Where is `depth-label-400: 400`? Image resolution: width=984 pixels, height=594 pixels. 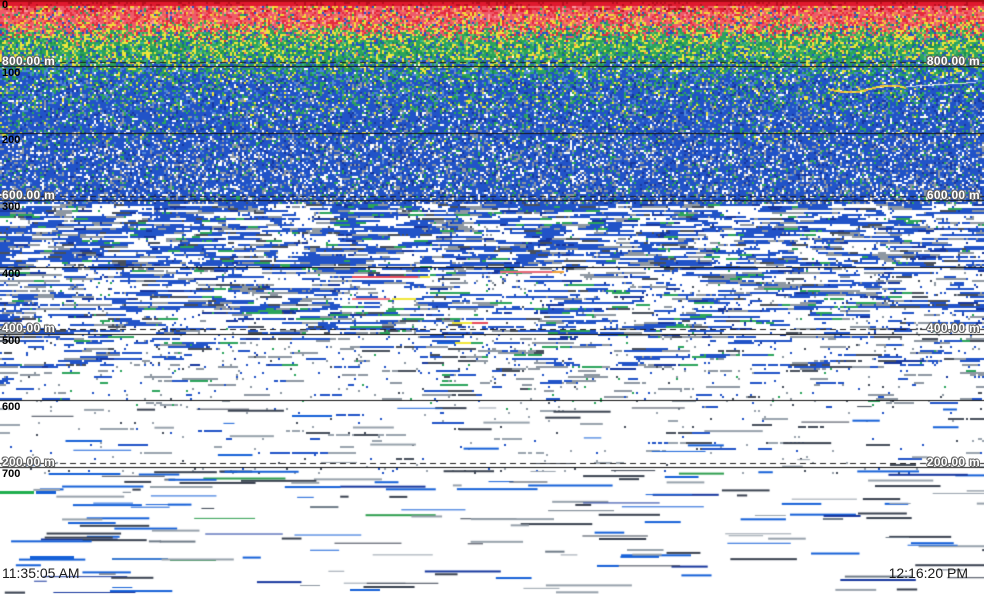
depth-label-400: 400 is located at coordinates (11, 274).